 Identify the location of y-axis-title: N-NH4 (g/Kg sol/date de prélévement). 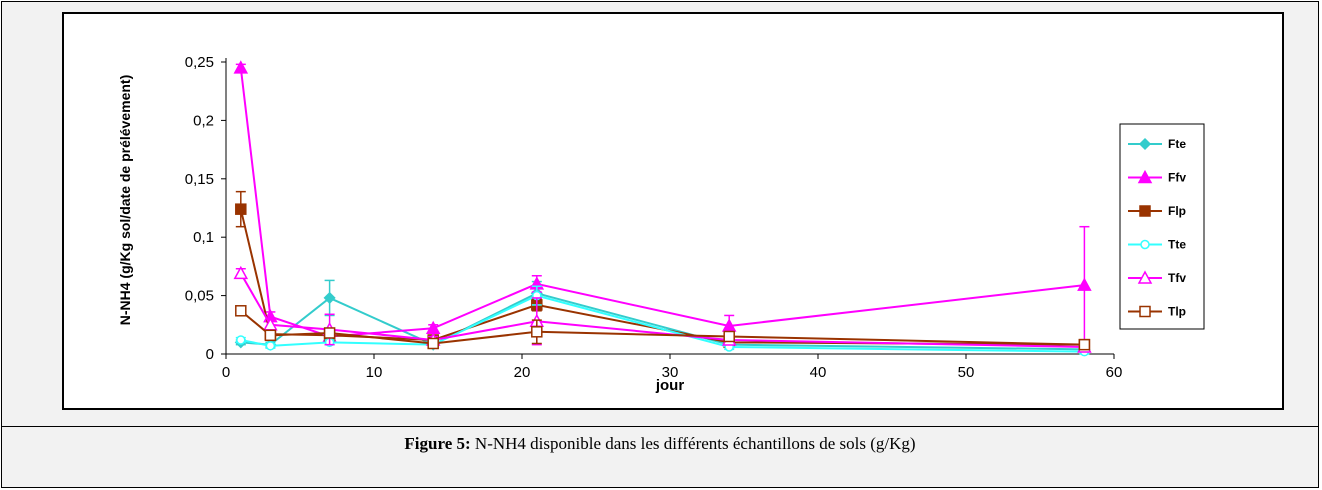
(125, 200).